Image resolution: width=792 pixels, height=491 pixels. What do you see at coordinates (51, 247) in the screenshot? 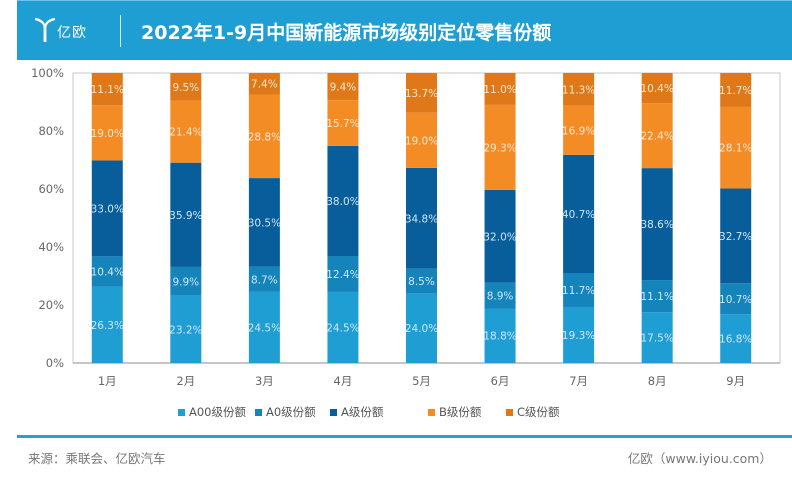
I see `y-tick-label: 40%` at bounding box center [51, 247].